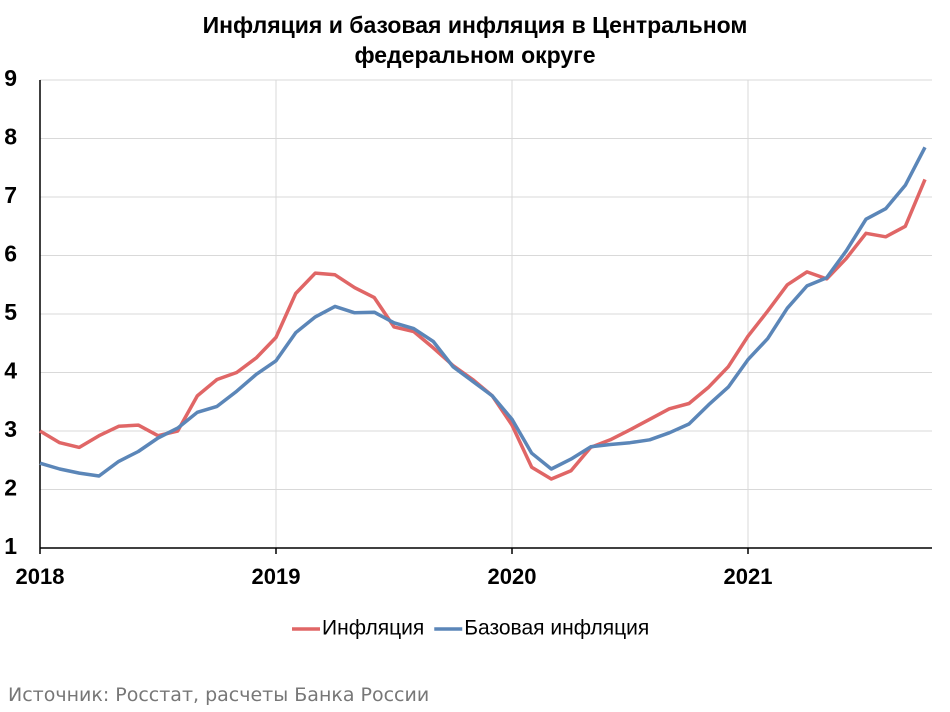 The width and height of the screenshot is (950, 712). I want to click on y-tick-label: 5, so click(10, 312).